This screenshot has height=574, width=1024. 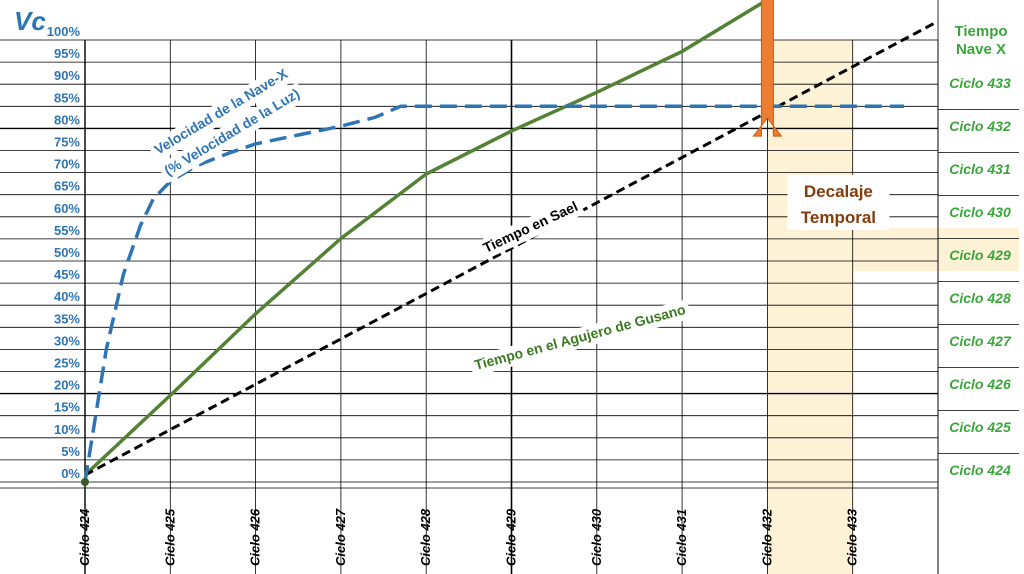 What do you see at coordinates (67, 296) in the screenshot?
I see `y-tick-label: 40%` at bounding box center [67, 296].